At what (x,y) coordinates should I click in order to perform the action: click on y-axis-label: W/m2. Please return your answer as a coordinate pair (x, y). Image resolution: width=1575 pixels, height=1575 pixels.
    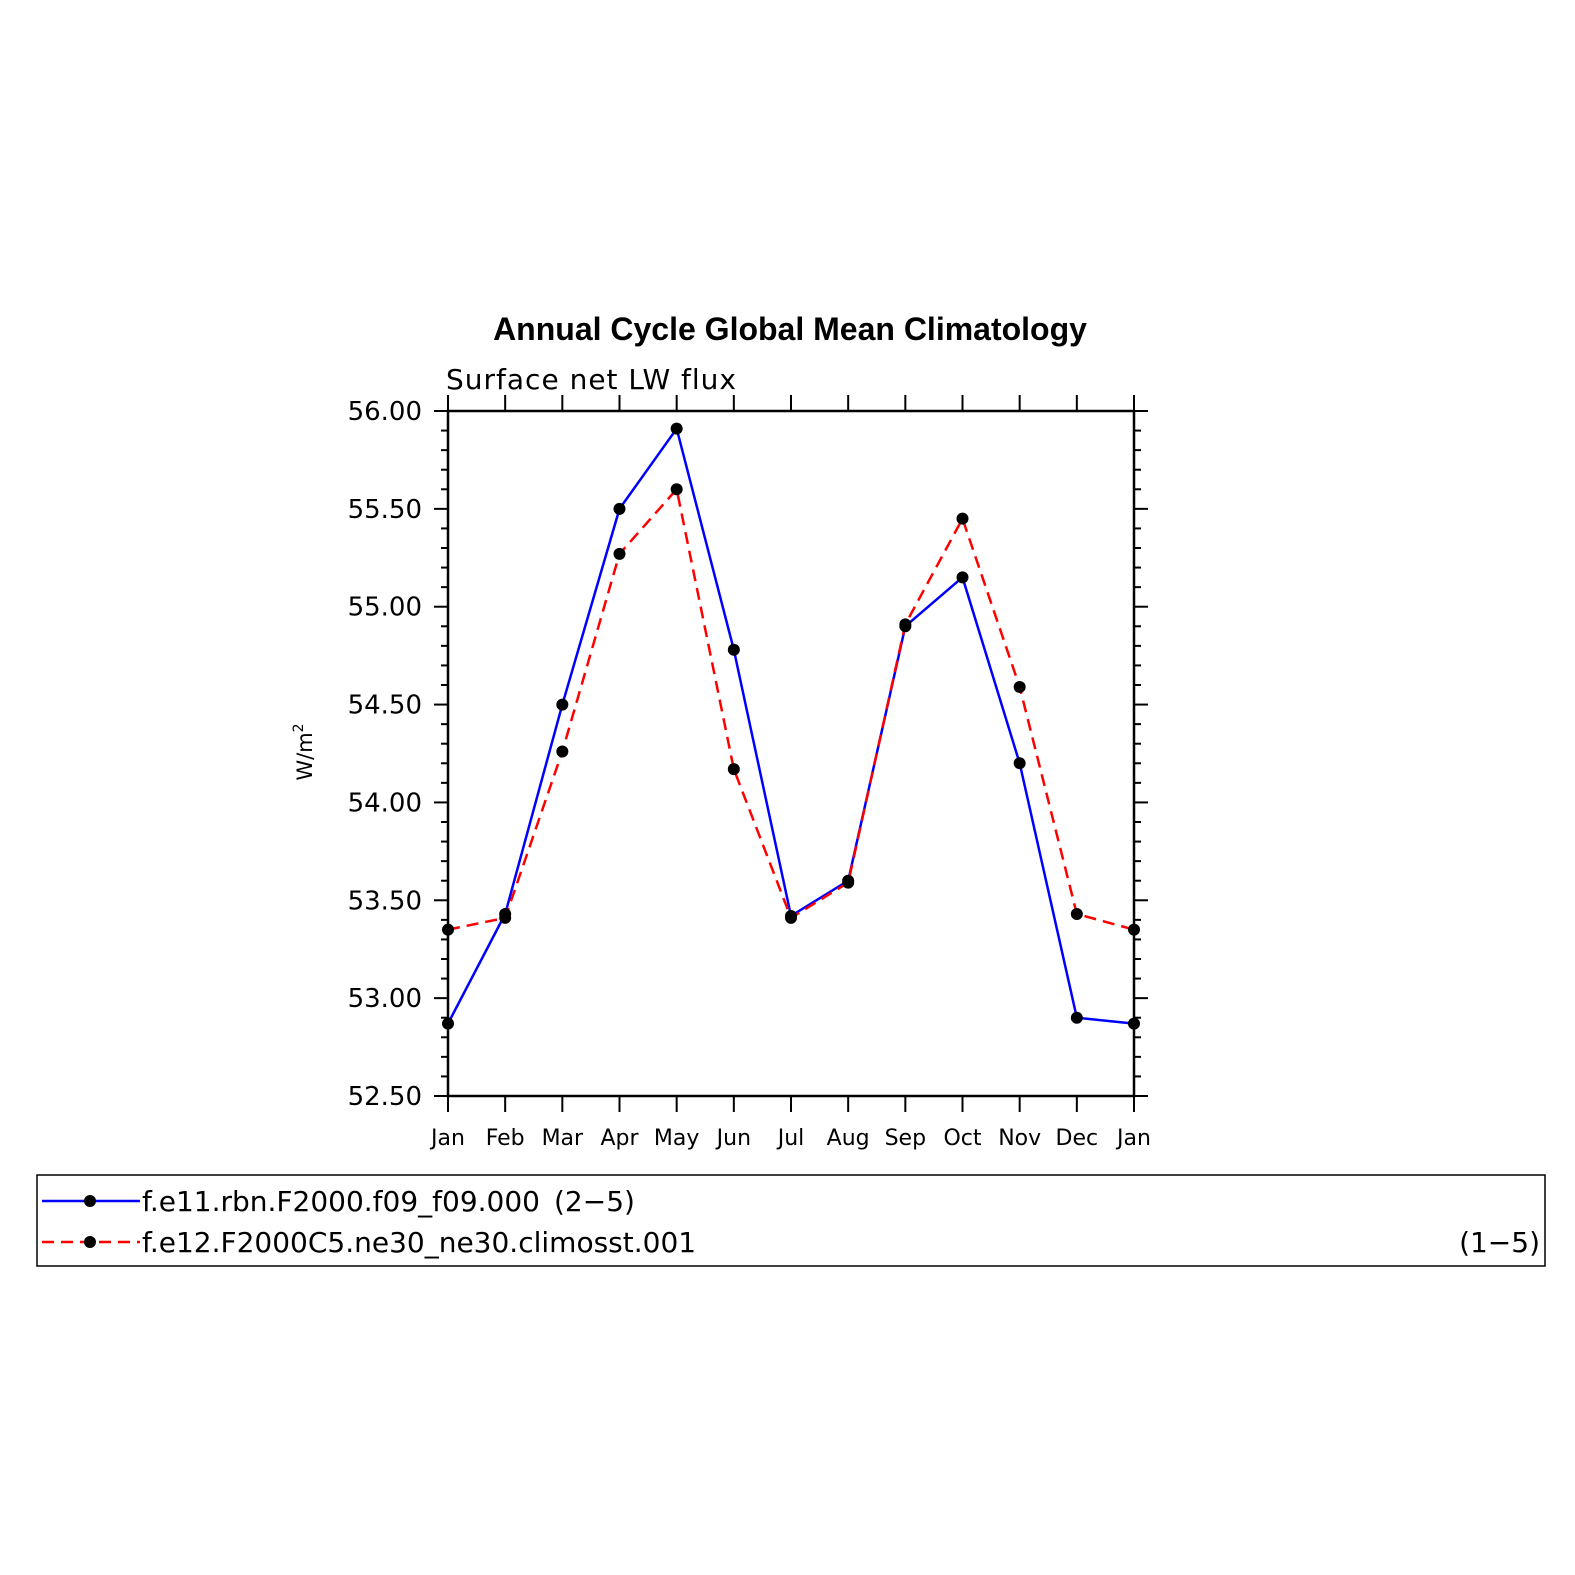
    Looking at the image, I should click on (304, 751).